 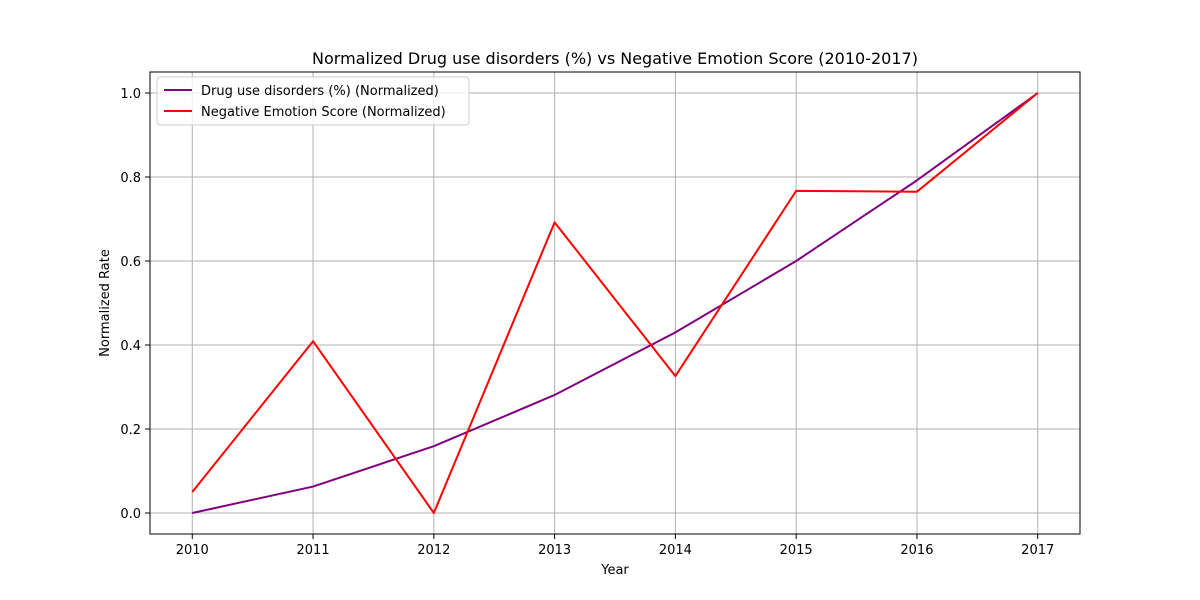 I want to click on x-tick-label: 2012, so click(x=433, y=550).